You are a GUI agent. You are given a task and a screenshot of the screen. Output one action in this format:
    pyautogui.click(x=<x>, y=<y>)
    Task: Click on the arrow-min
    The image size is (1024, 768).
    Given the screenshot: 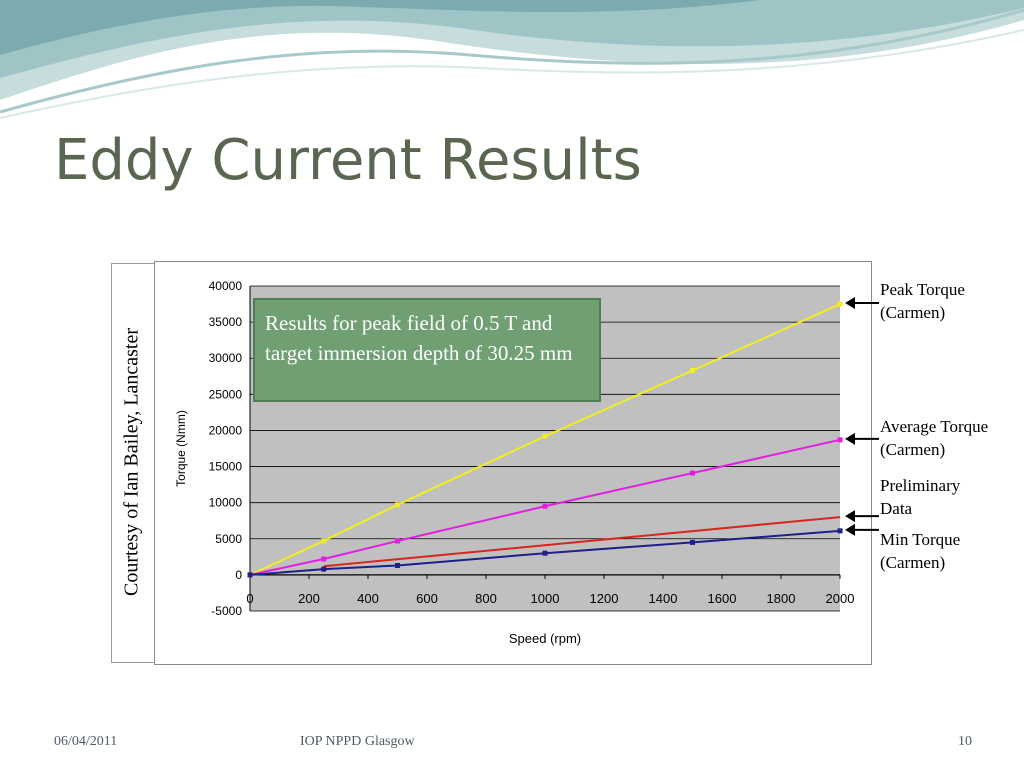 What is the action you would take?
    pyautogui.click(x=862, y=529)
    